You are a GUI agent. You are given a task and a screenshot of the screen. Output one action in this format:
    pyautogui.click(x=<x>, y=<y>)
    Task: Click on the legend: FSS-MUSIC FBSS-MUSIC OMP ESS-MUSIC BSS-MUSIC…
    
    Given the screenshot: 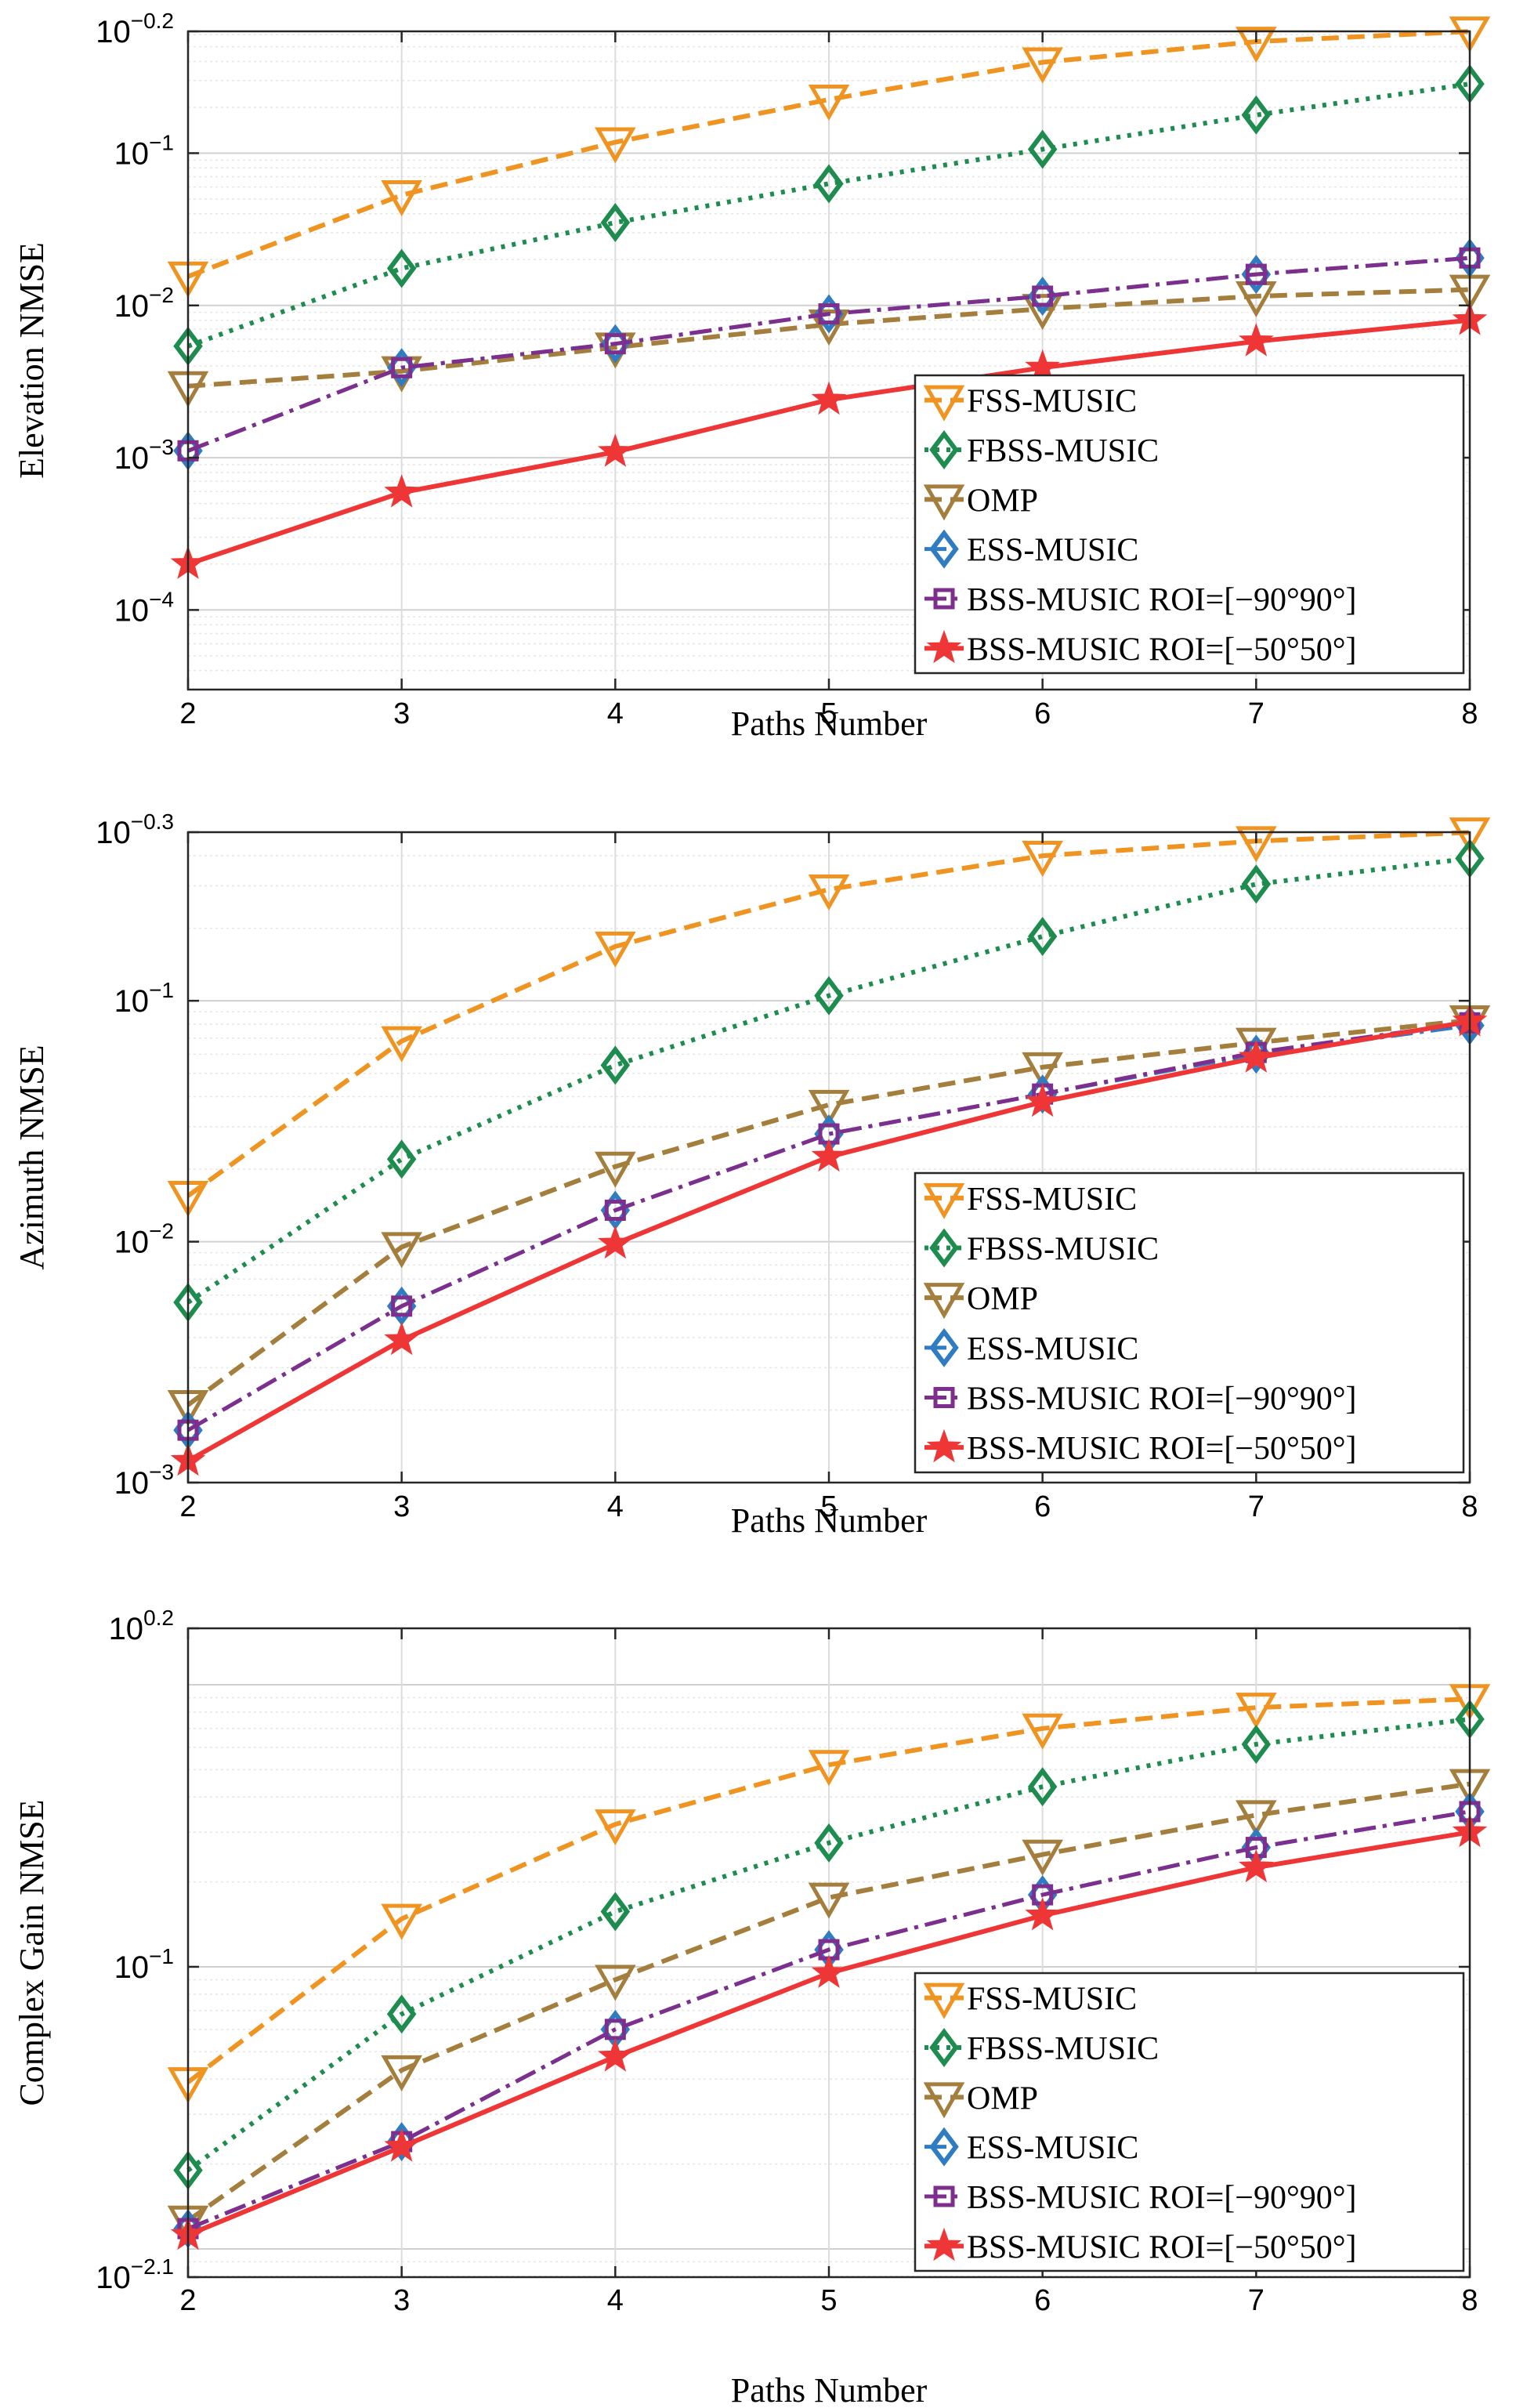 What is the action you would take?
    pyautogui.click(x=1189, y=524)
    